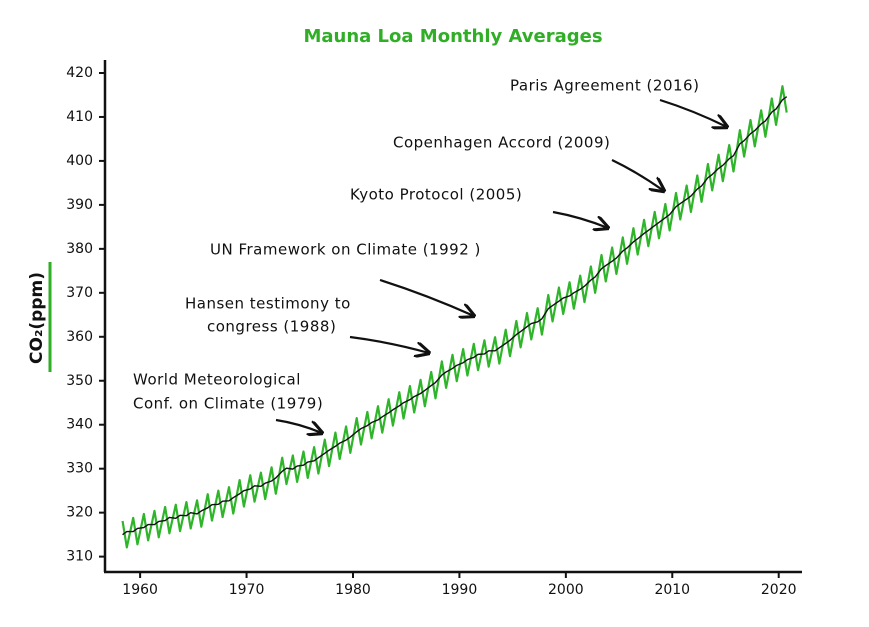  I want to click on annotation-text: Hansen testimony to, so click(268, 304).